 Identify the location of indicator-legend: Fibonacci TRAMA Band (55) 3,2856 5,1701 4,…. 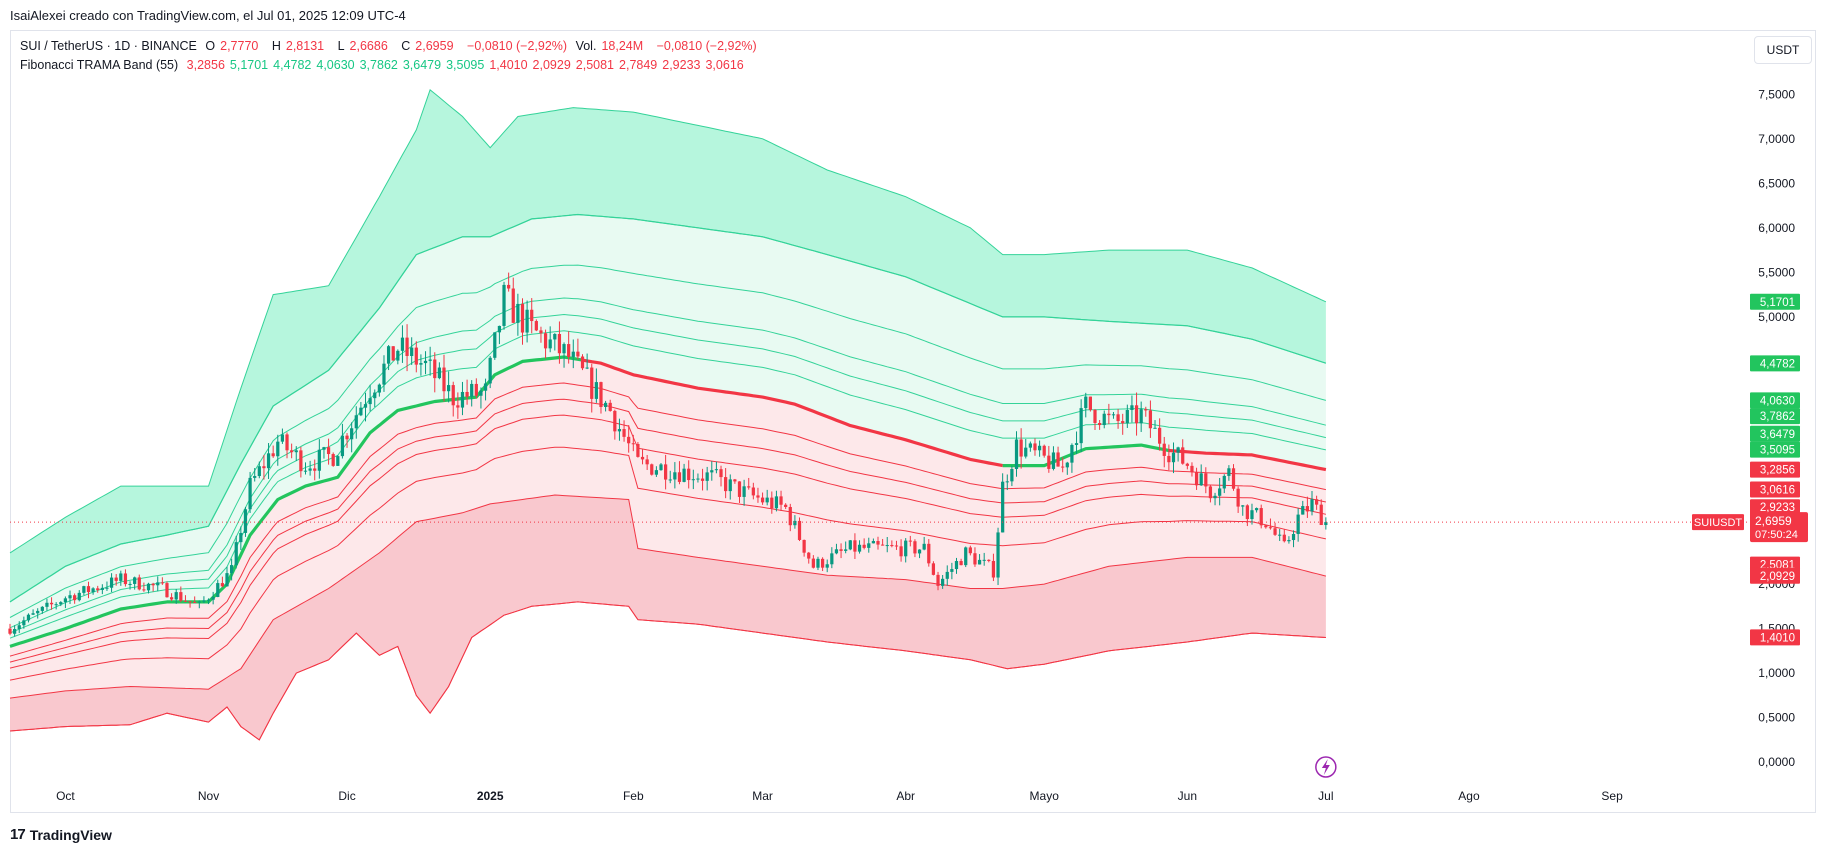
(387, 65).